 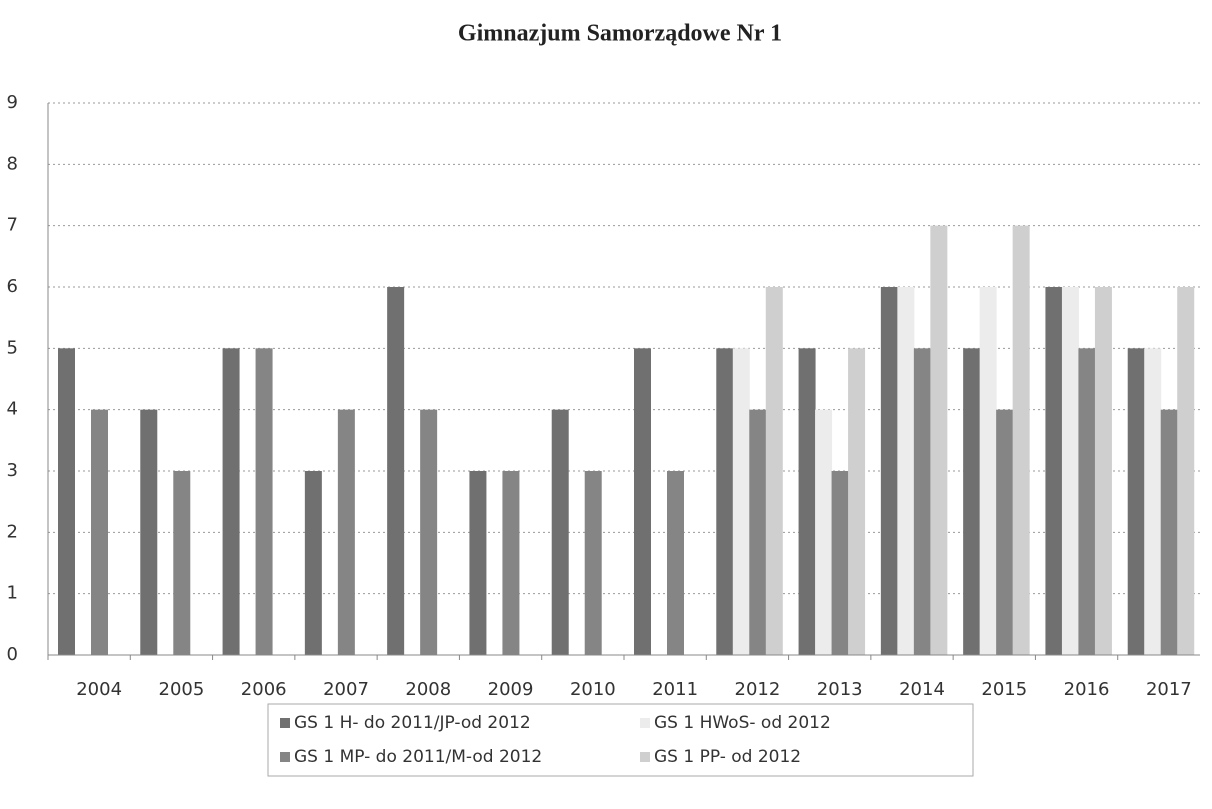 I want to click on x-tick-label: 2005, so click(x=182, y=689).